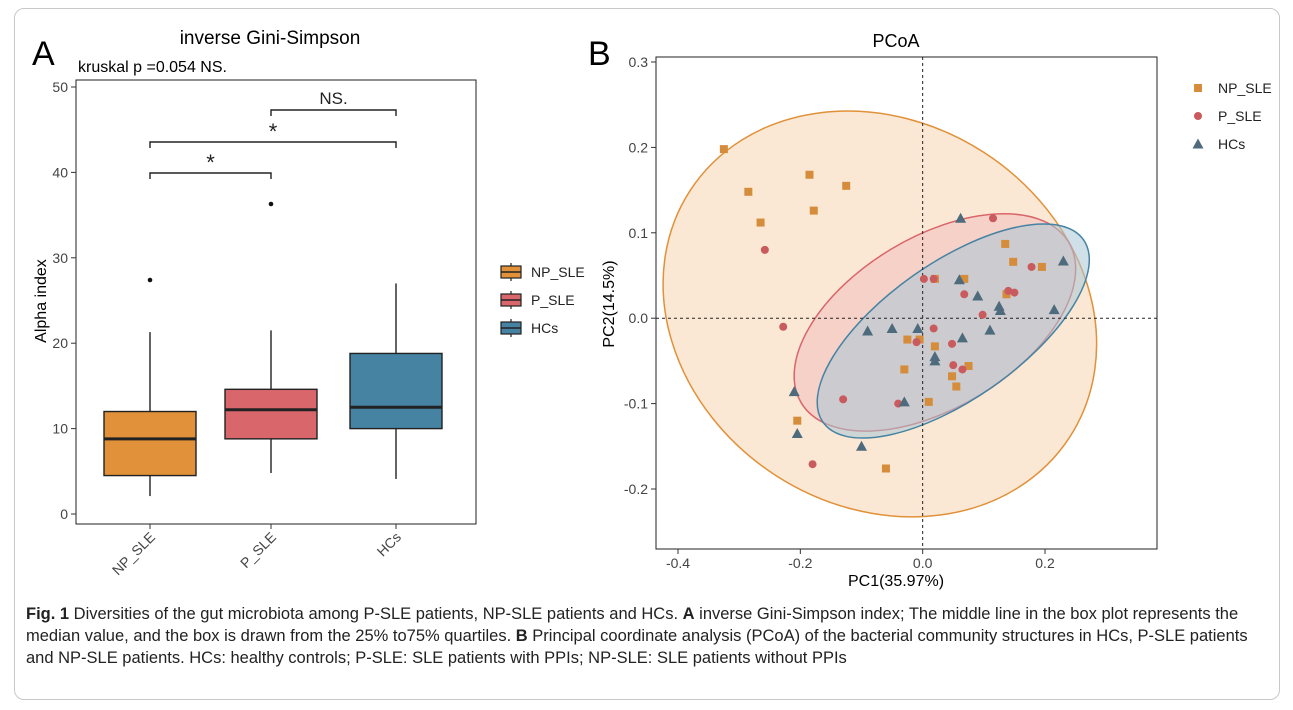  I want to click on a-ytick-label: 30, so click(60, 258).